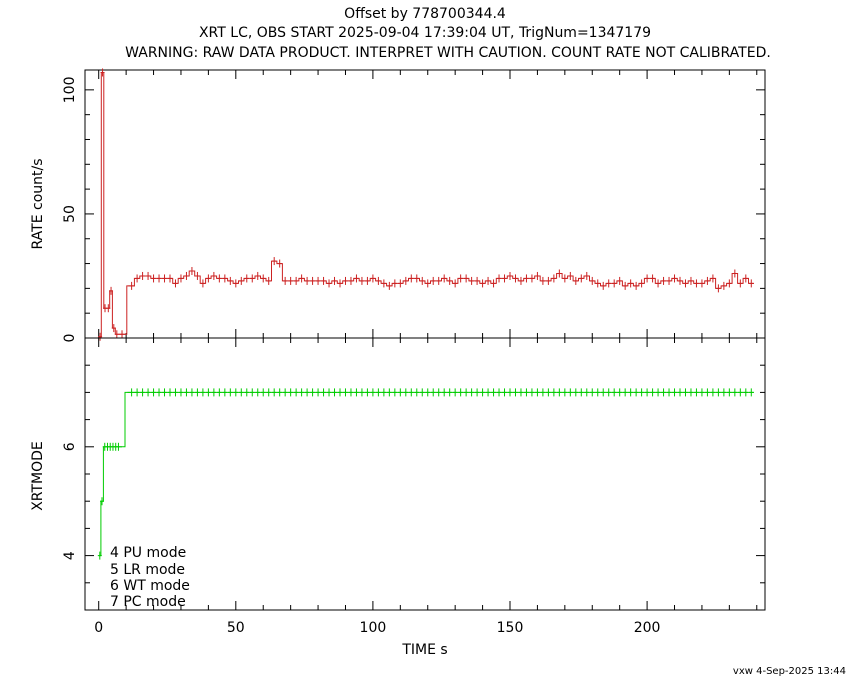 Image resolution: width=850 pixels, height=680 pixels. Describe the element at coordinates (647, 628) in the screenshot. I see `xtick-label: 200` at that location.